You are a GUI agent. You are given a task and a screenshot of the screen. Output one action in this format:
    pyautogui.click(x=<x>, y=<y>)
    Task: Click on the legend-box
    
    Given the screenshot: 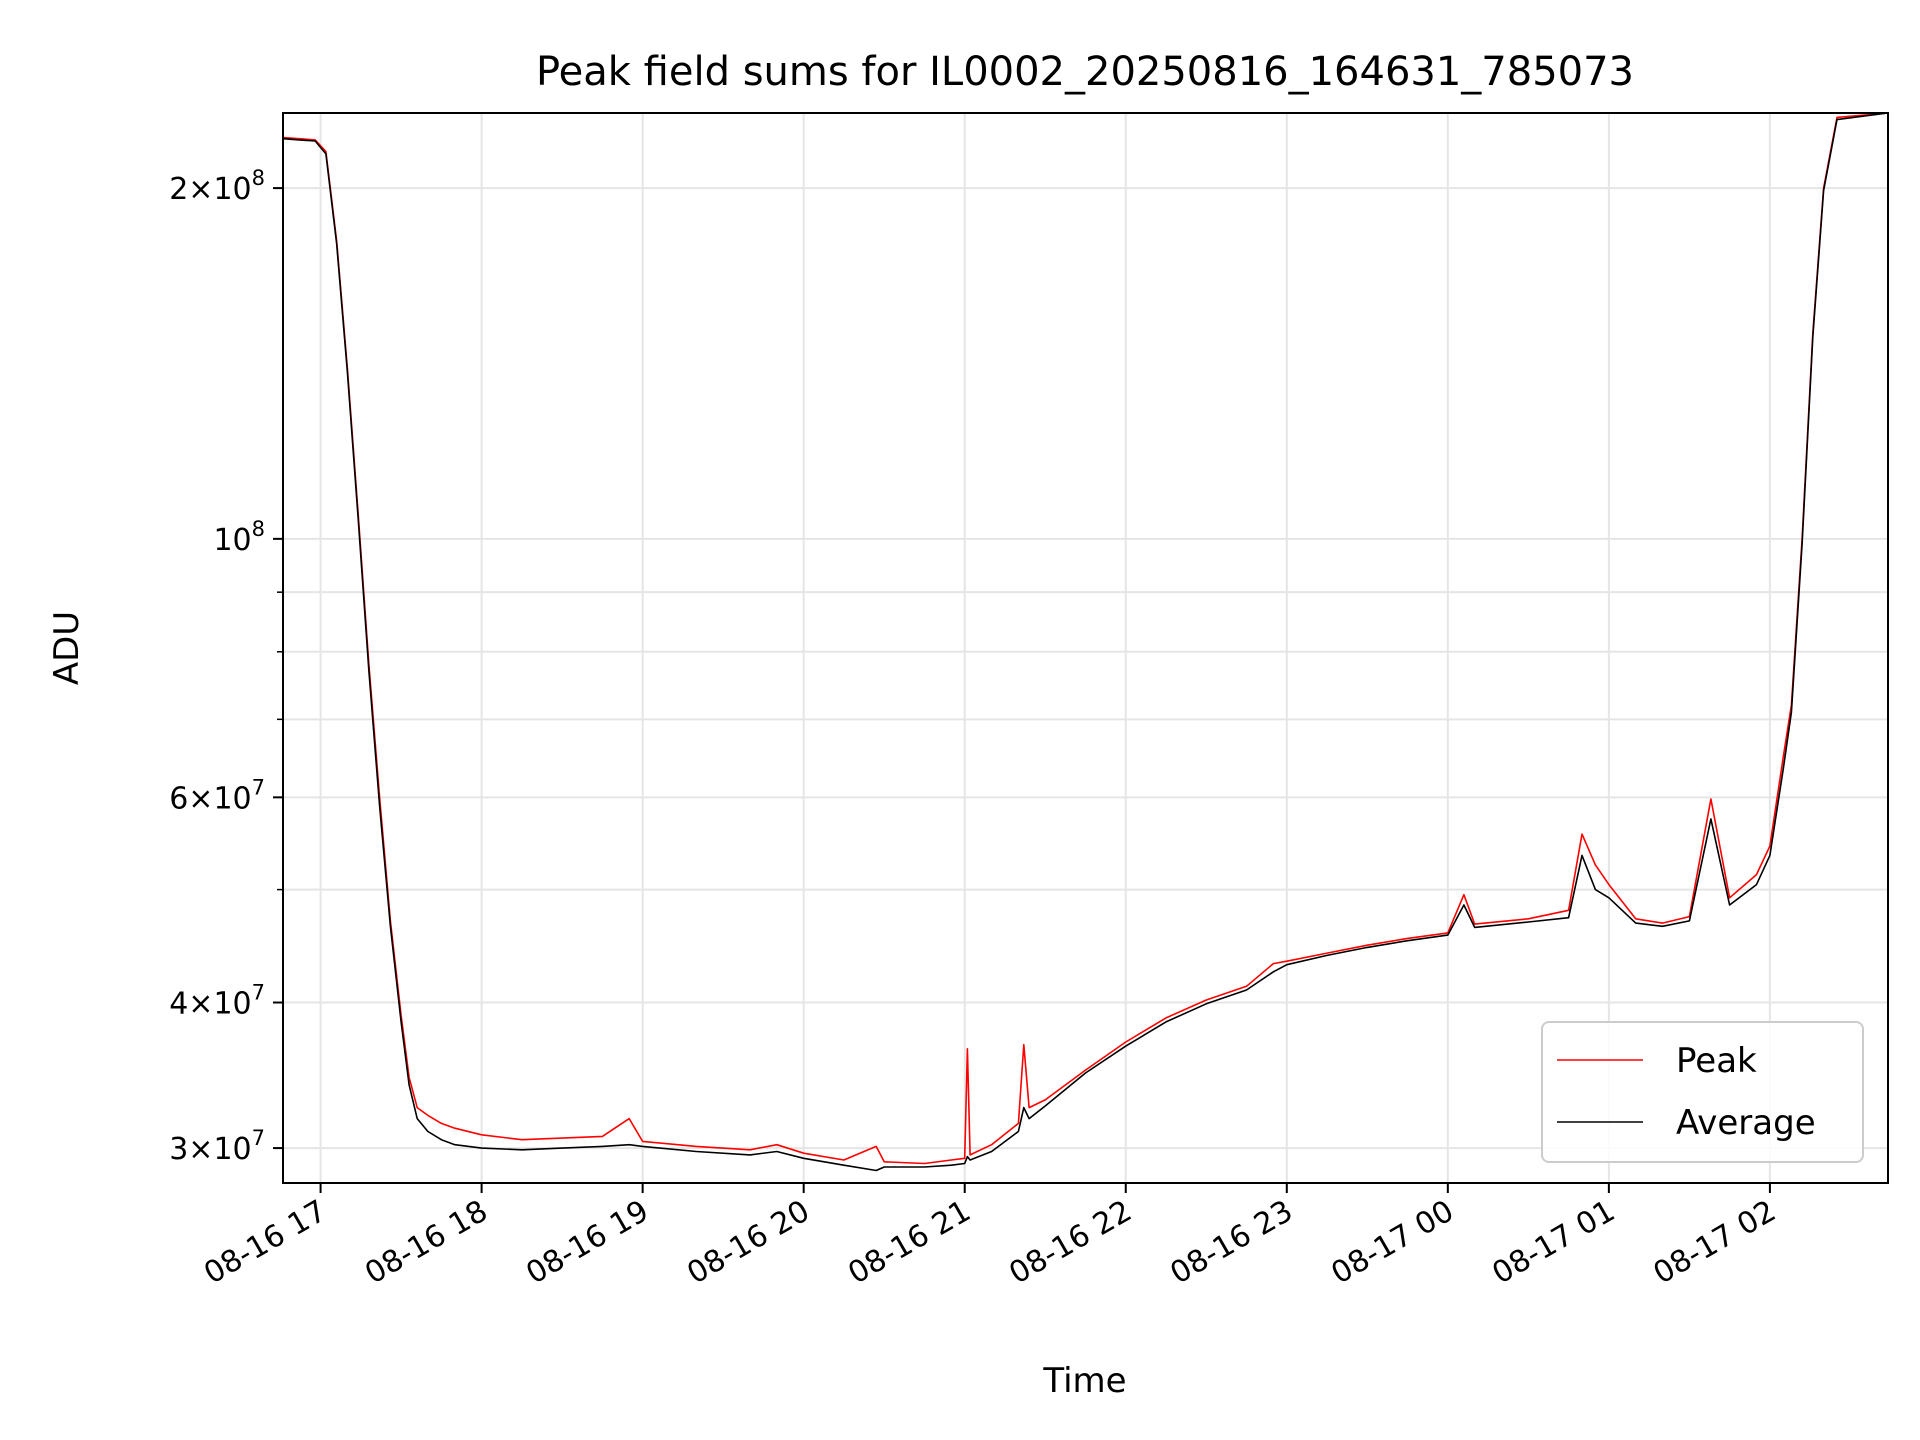 What is the action you would take?
    pyautogui.click(x=1702, y=1092)
    